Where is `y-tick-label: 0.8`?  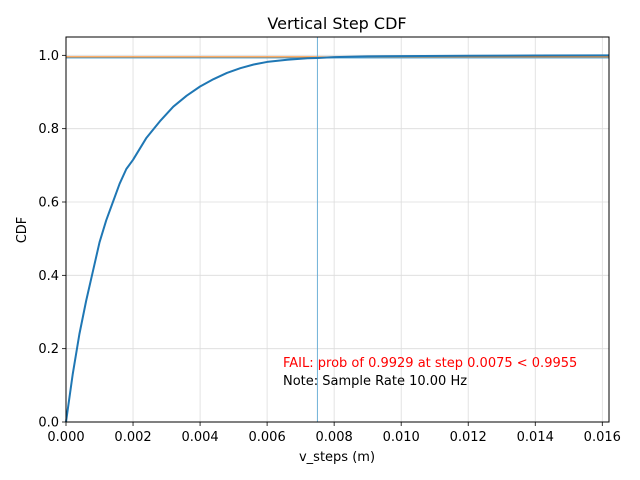 y-tick-label: 0.8 is located at coordinates (48, 129).